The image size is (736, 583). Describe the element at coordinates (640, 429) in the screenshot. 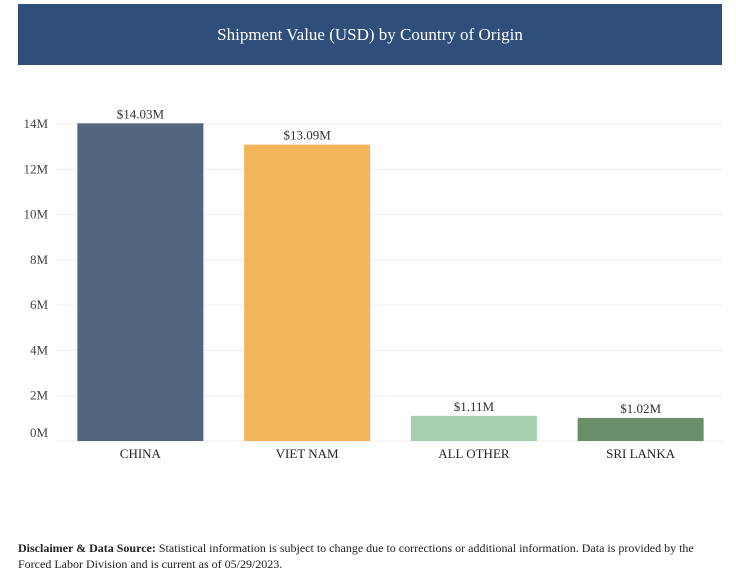

I see `bar-sri-lanka` at that location.